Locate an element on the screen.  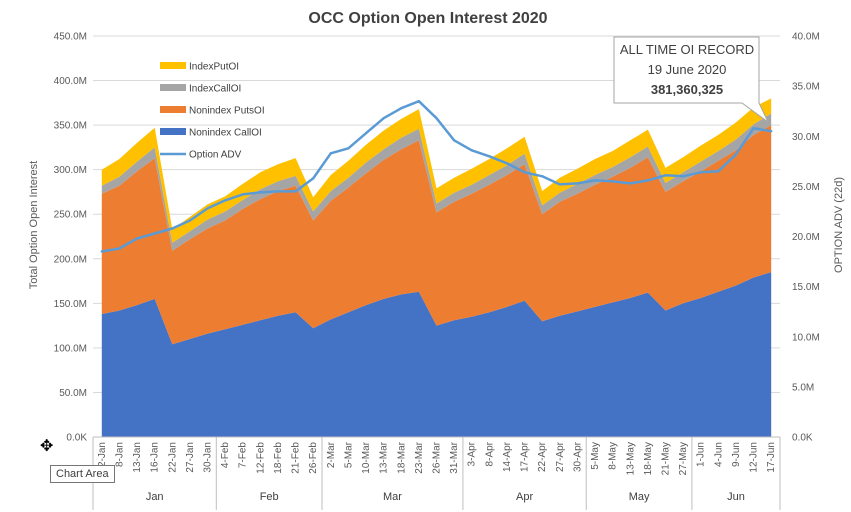
y-tick-label: 250.0M is located at coordinates (70, 215).